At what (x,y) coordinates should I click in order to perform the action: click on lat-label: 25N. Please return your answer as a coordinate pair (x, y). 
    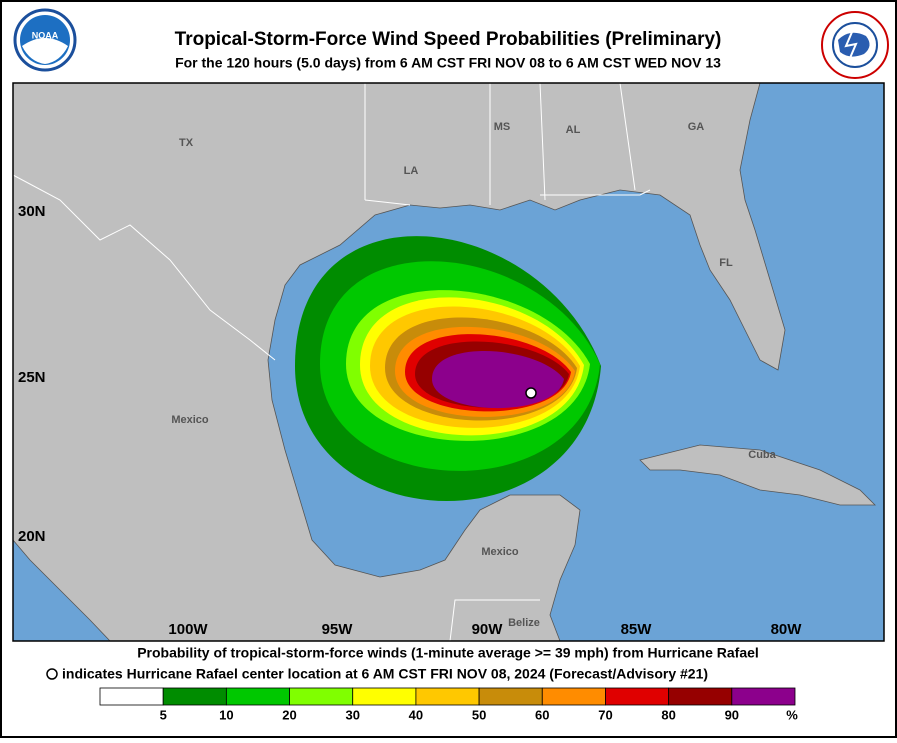
    Looking at the image, I should click on (32, 377).